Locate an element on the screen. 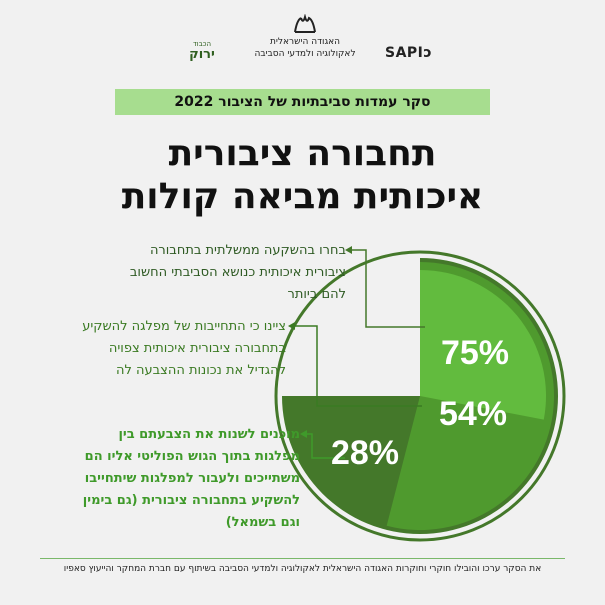  title-line-1: תחבורה ציבורית is located at coordinates (302, 153).